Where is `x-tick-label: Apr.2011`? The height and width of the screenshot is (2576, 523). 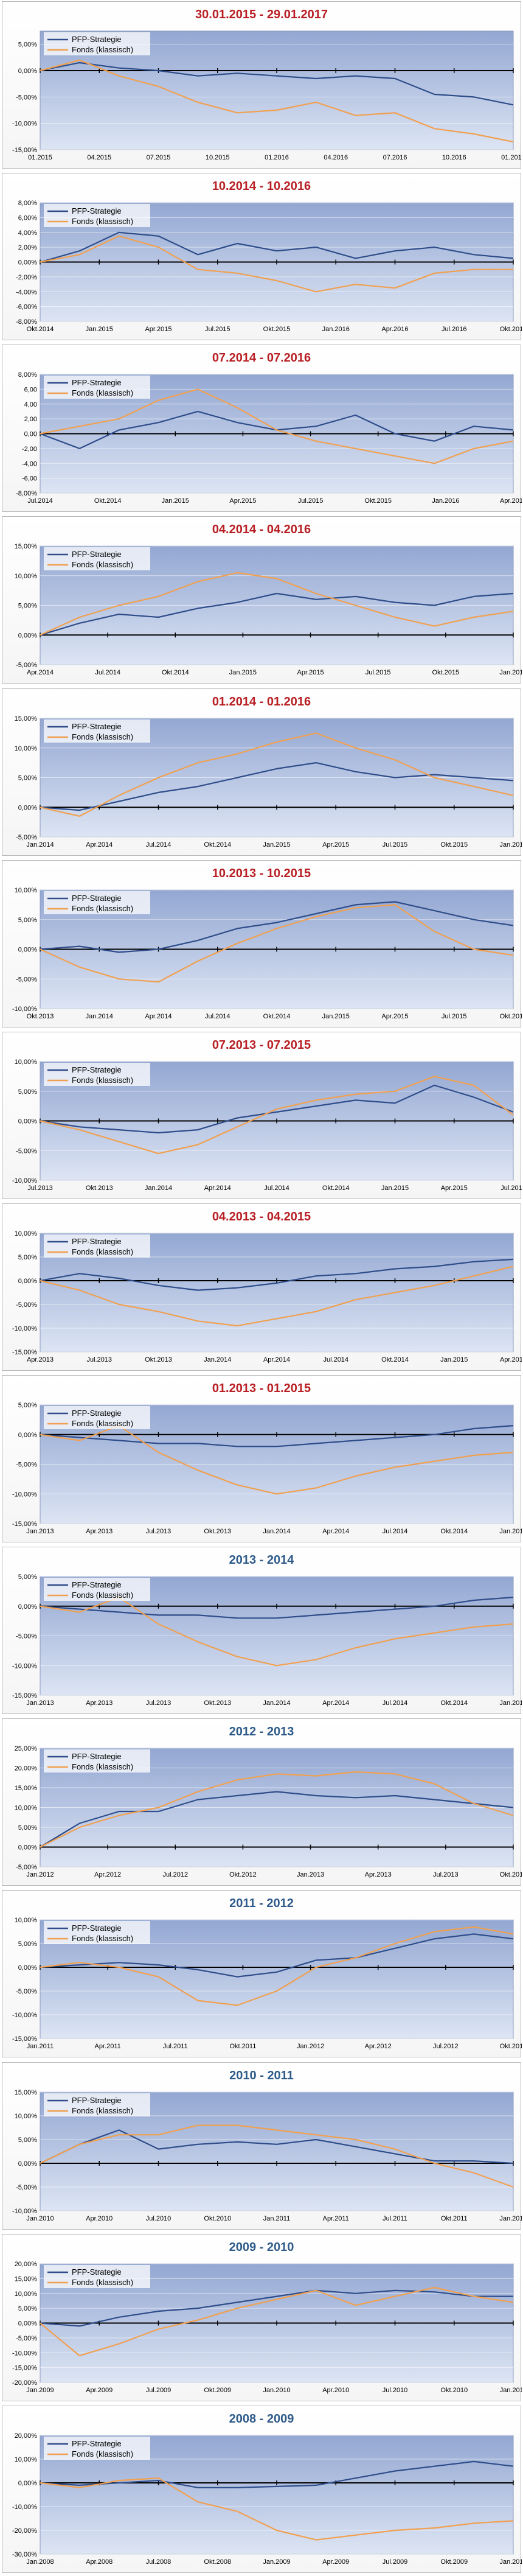 x-tick-label: Apr.2011 is located at coordinates (108, 2046).